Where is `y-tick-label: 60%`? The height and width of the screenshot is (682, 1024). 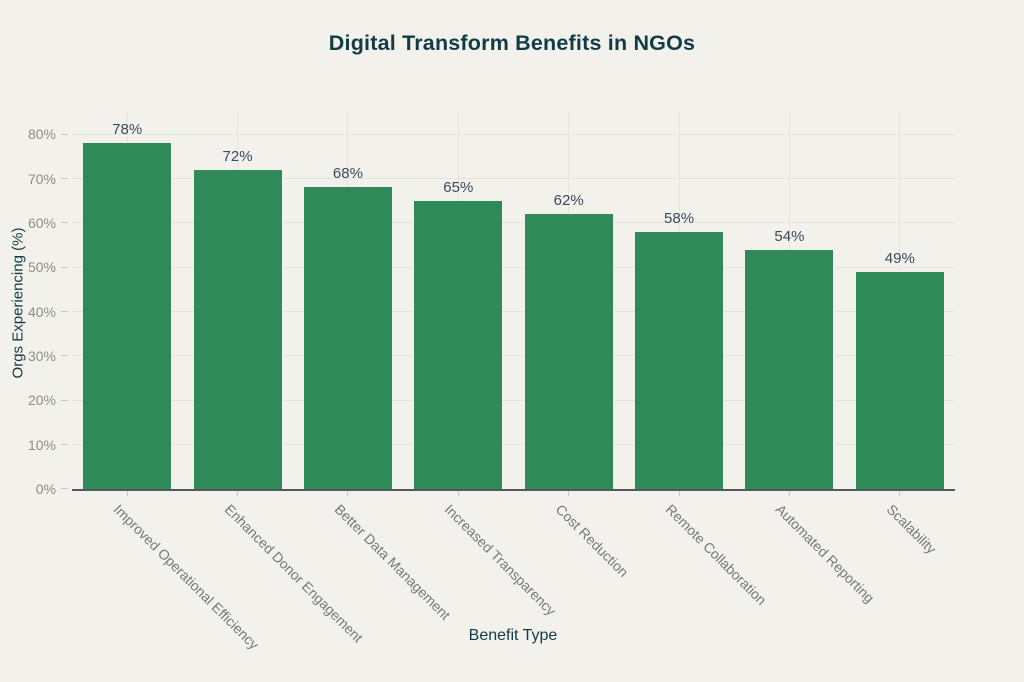 y-tick-label: 60% is located at coordinates (41, 222).